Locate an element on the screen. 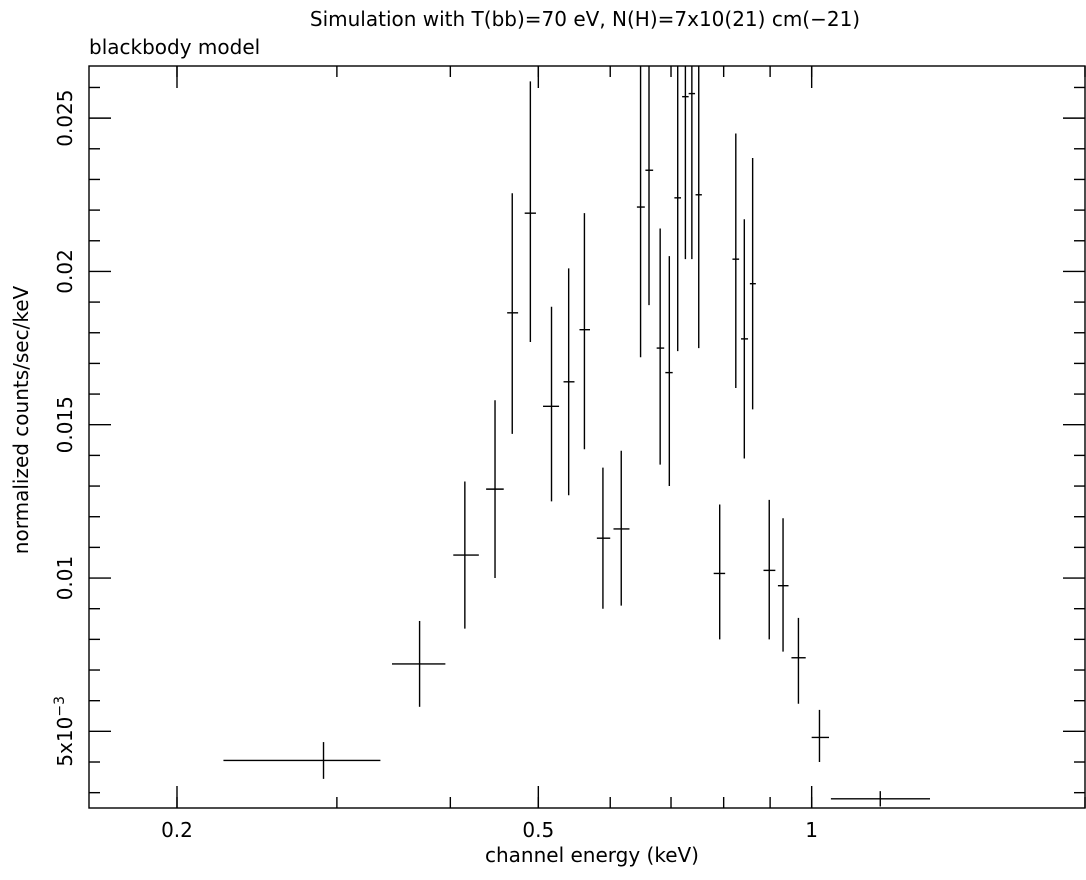 The height and width of the screenshot is (880, 1086). x-tick-labels: 0.2 0.5 1 is located at coordinates (489, 830).